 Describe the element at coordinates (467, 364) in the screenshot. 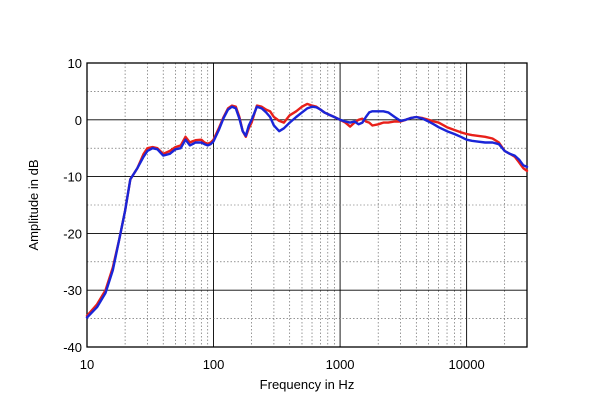

I see `x-tick-label: 10000` at that location.